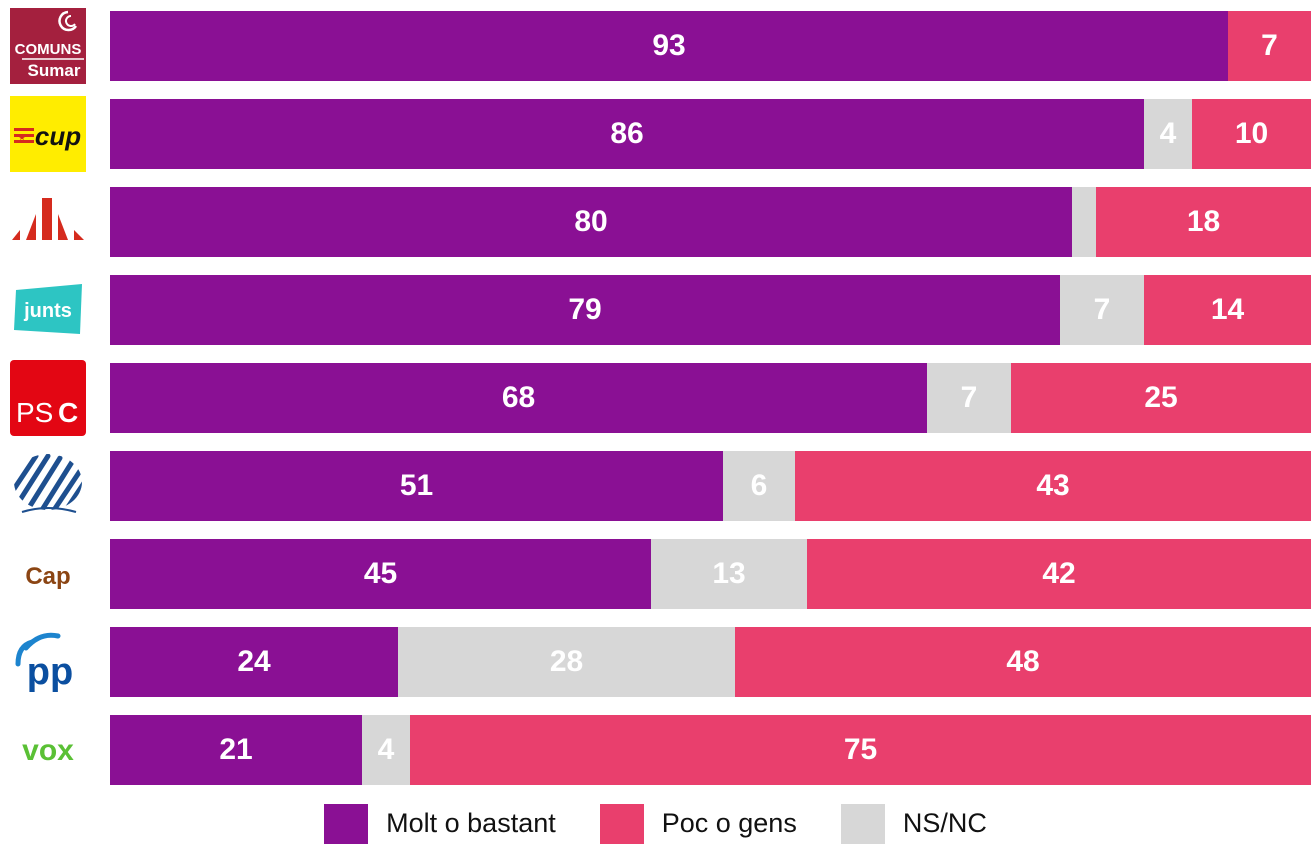 The width and height of the screenshot is (1311, 847). I want to click on svg-text: cup, so click(58, 136).